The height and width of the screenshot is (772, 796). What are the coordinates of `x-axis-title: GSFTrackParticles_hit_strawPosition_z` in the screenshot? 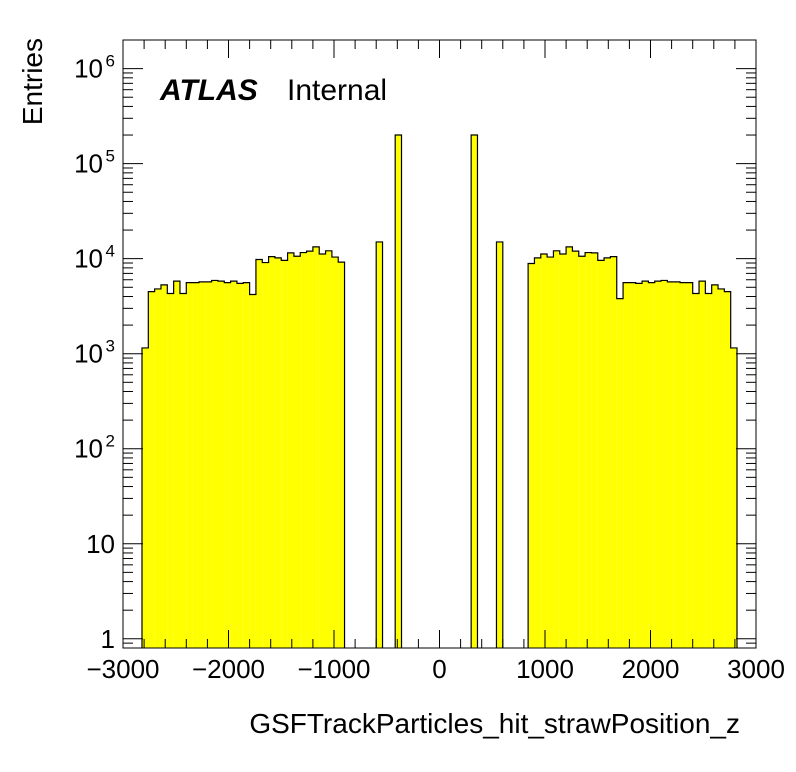 It's located at (494, 723).